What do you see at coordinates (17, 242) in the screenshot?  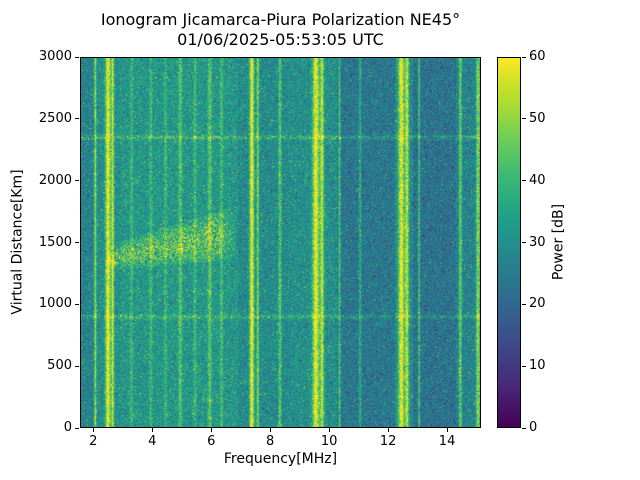 I see `y-axis-label: Virtual Distance[Km]` at bounding box center [17, 242].